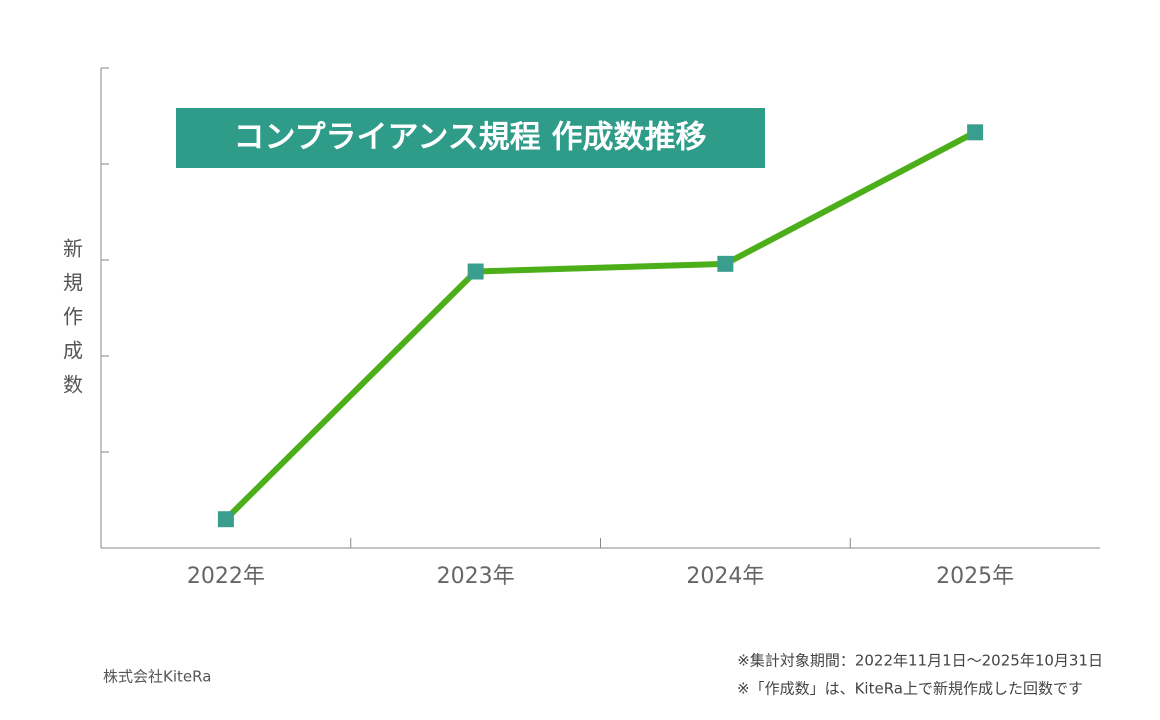 The height and width of the screenshot is (720, 1160). What do you see at coordinates (157, 677) in the screenshot?
I see `source: 株式会社KiteRa` at bounding box center [157, 677].